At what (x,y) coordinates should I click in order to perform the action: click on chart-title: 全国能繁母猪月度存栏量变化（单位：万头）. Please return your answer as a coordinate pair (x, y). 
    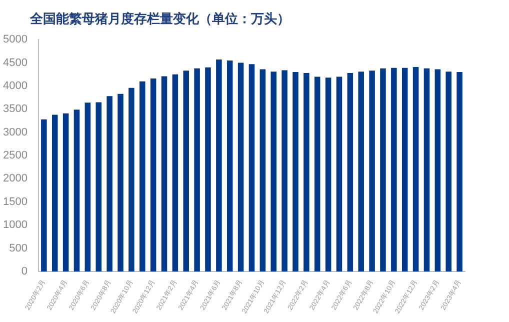
    Looking at the image, I should click on (160, 19).